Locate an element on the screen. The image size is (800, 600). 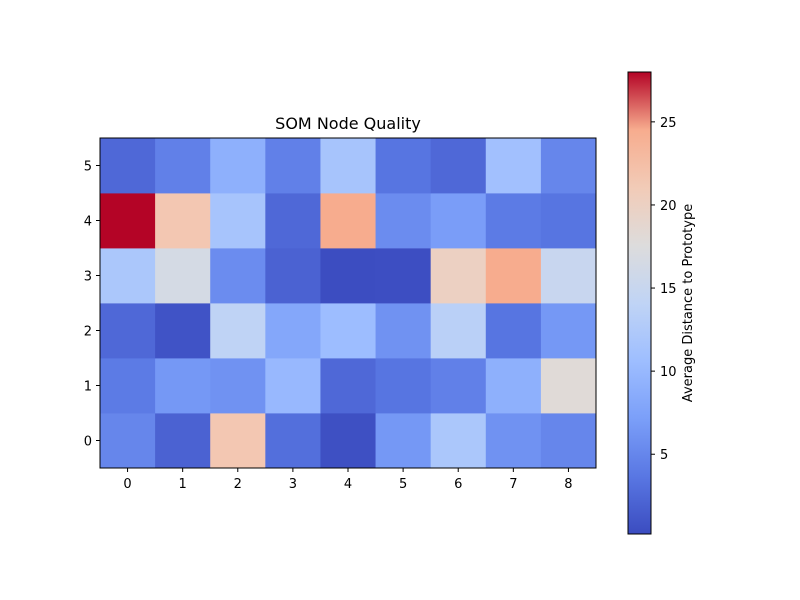
y-tick-label: 0 is located at coordinates (88, 442).